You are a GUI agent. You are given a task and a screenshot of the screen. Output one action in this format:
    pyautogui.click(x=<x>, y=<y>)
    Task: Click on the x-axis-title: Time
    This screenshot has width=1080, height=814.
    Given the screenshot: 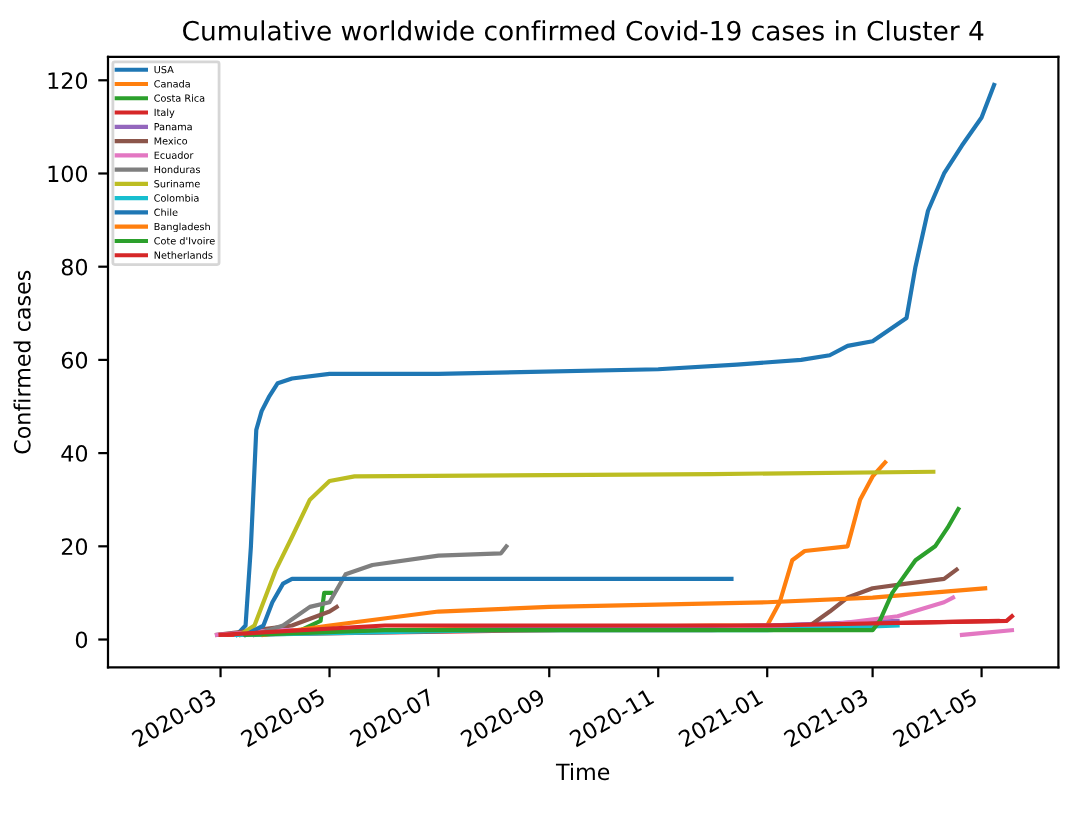 What is the action you would take?
    pyautogui.click(x=582, y=772)
    